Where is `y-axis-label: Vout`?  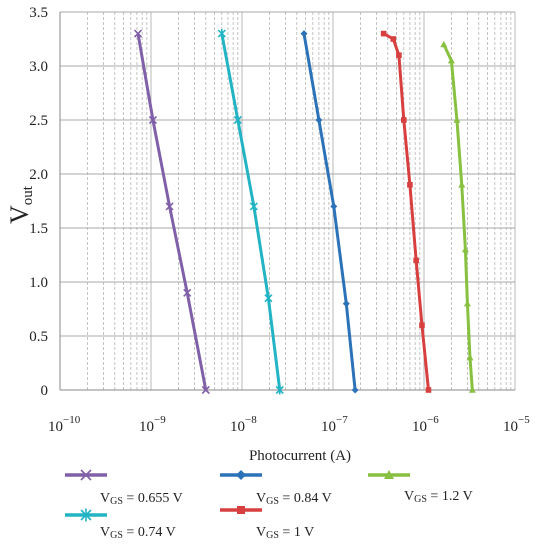 y-axis-label: Vout is located at coordinates (20, 204).